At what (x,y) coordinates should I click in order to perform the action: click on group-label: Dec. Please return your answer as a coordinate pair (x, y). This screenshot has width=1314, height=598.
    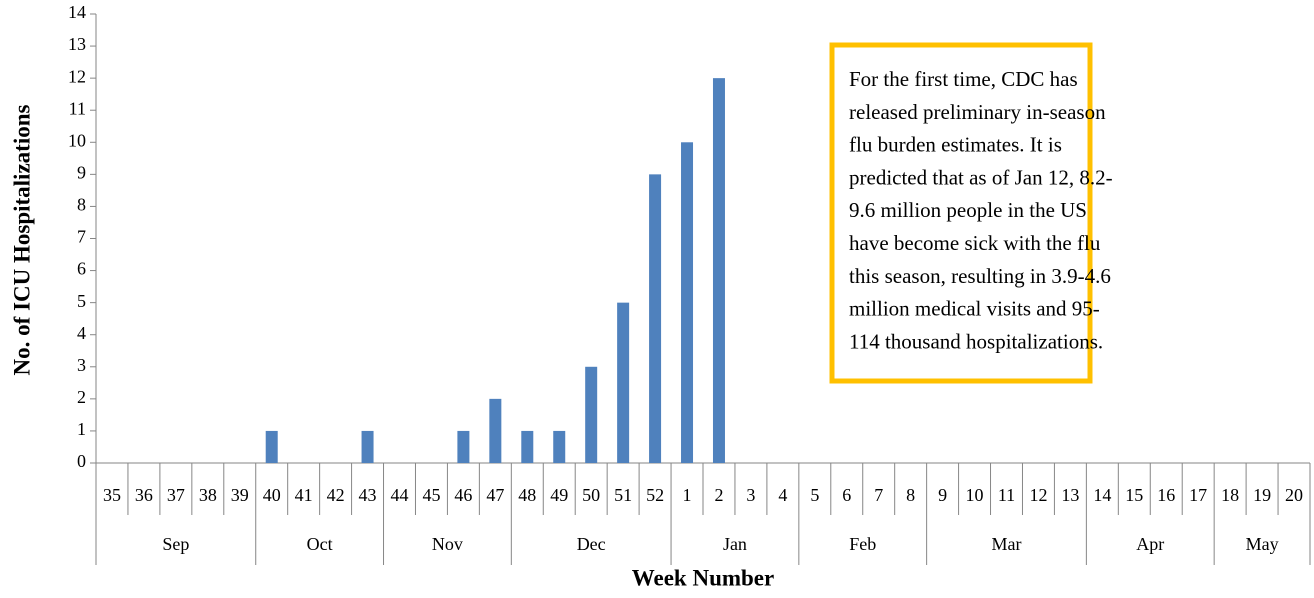
    Looking at the image, I should click on (591, 544).